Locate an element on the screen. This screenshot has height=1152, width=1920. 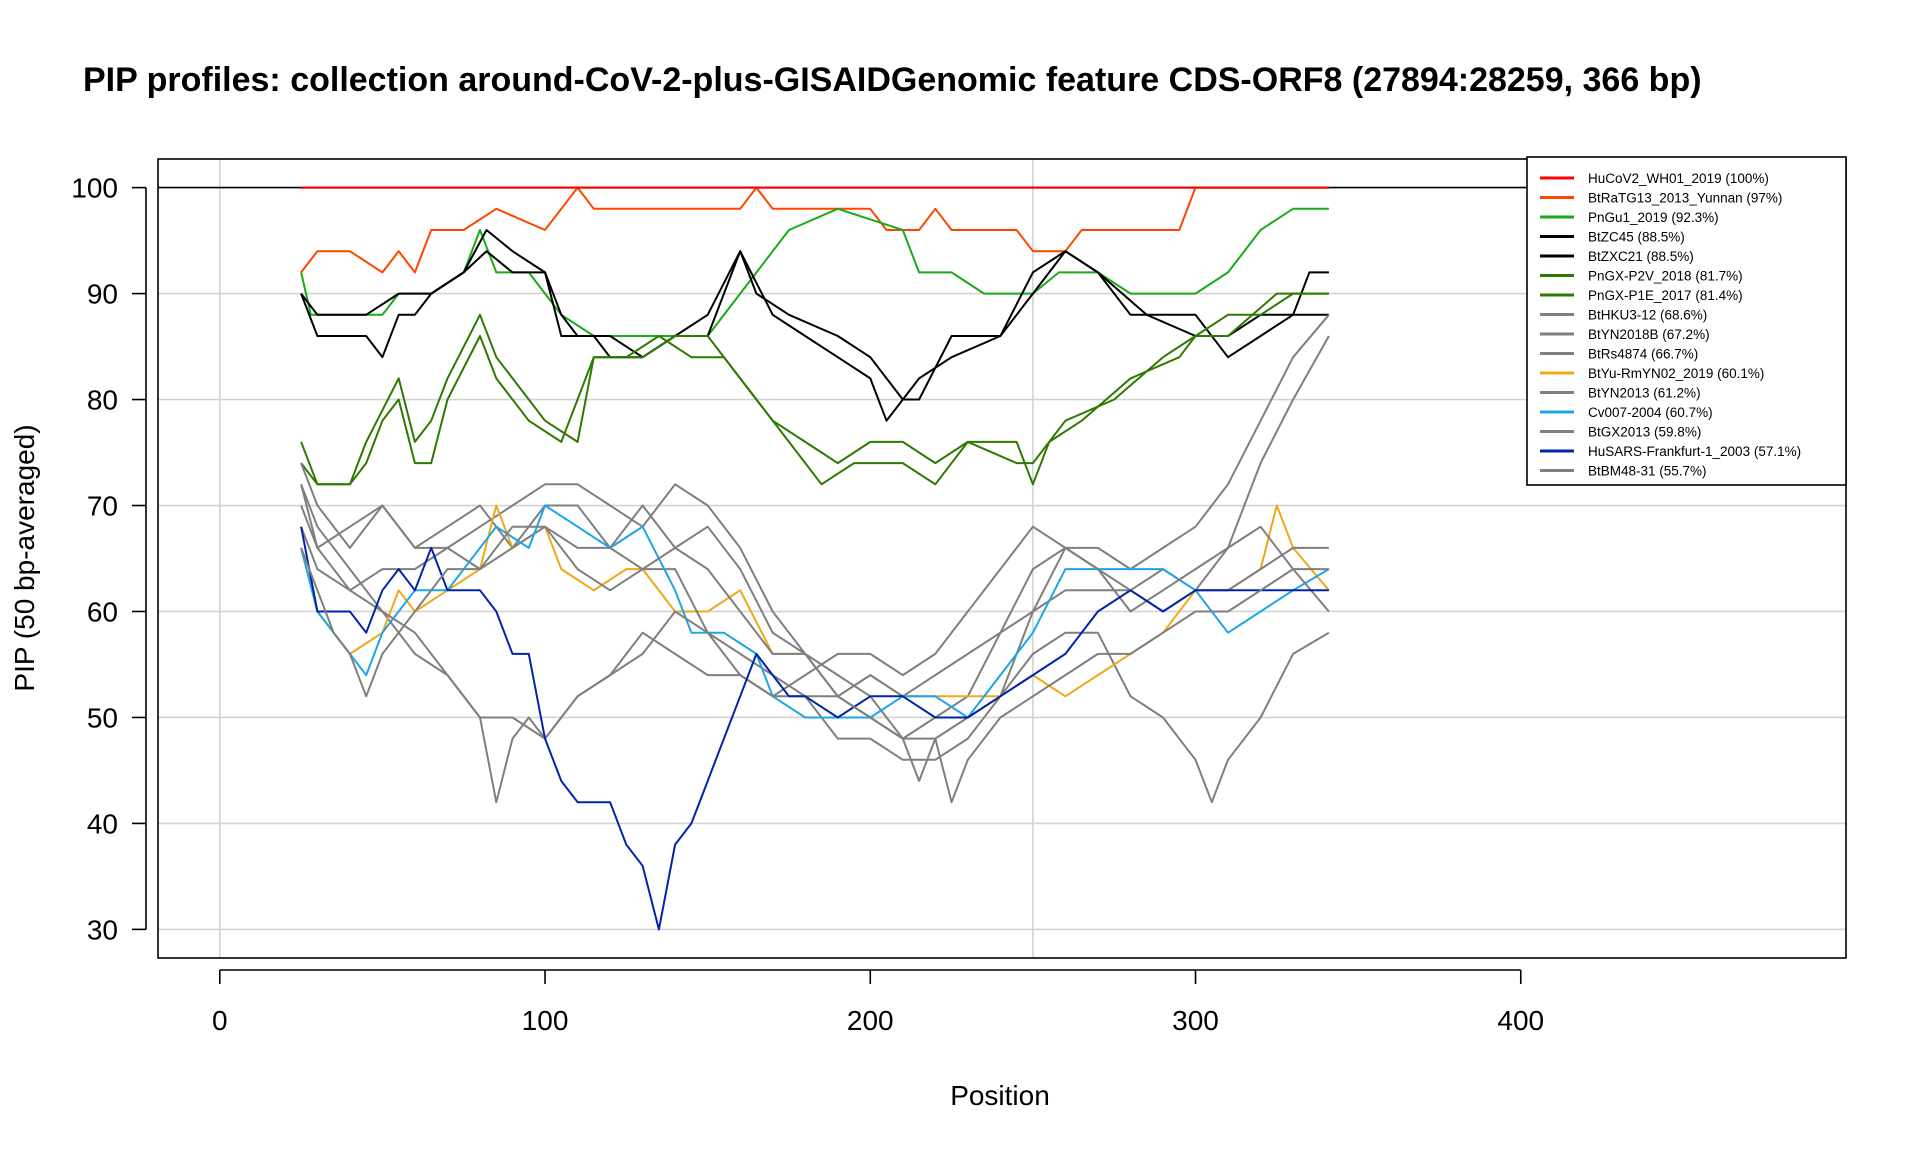
legend-label: BtZC45 (88.5%) is located at coordinates (1636, 237).